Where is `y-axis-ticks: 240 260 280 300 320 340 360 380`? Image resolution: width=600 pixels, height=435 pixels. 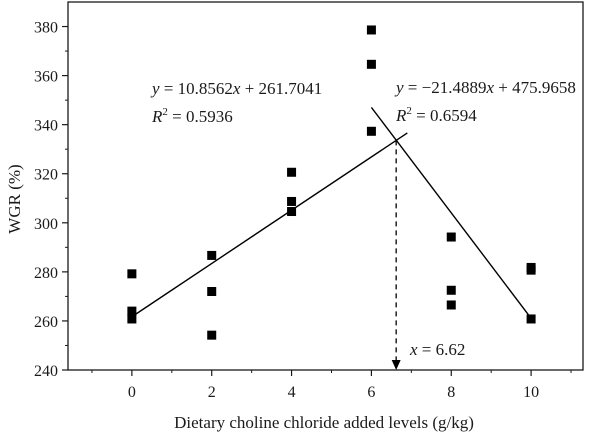
y-axis-ticks: 240 260 280 300 320 340 360 380 is located at coordinates (51, 200).